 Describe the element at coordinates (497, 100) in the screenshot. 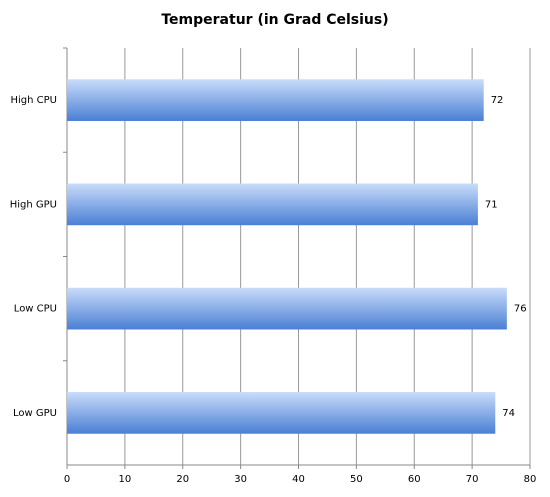

I see `value-label: 72` at that location.